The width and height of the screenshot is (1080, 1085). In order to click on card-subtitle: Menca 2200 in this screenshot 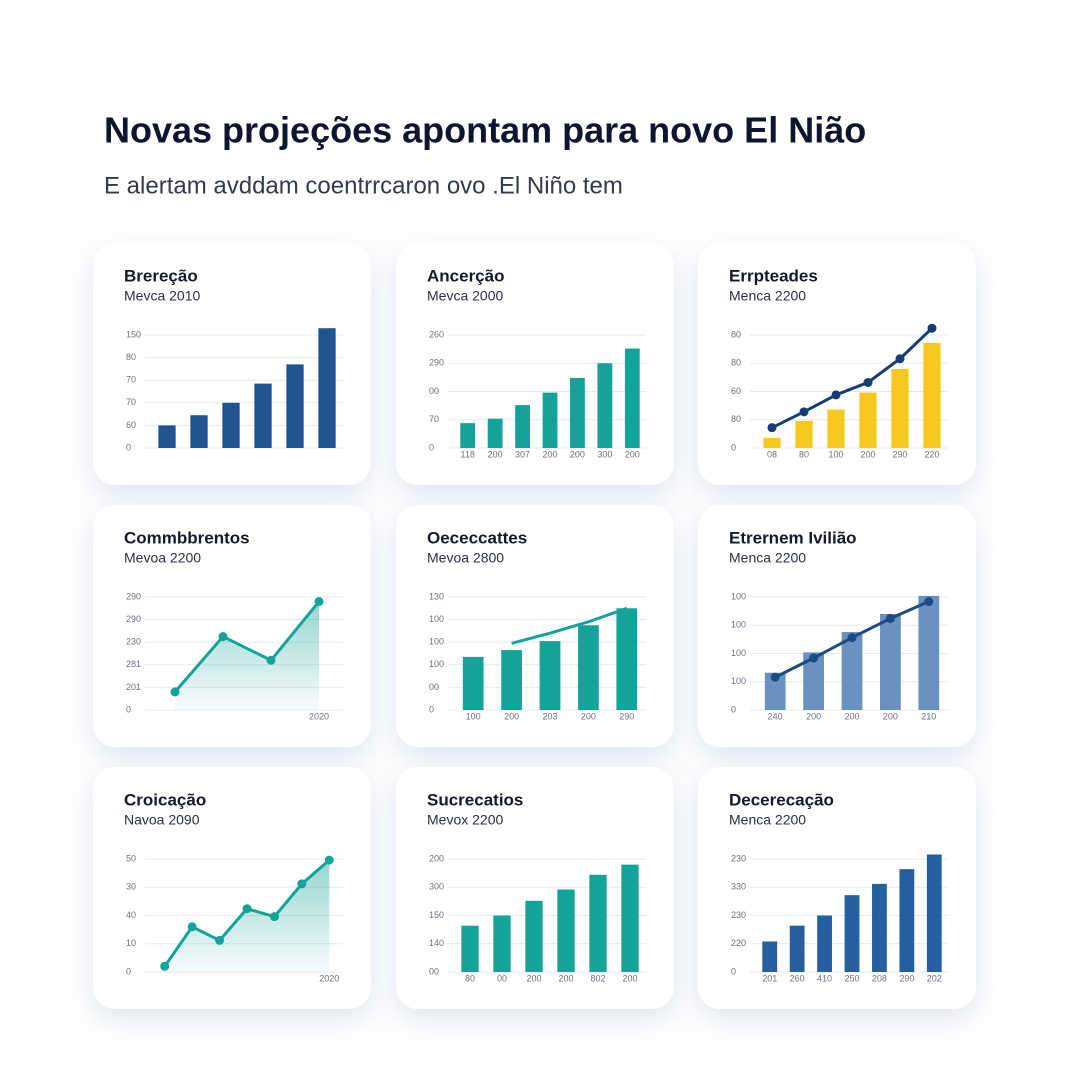, I will do `click(767, 558)`.